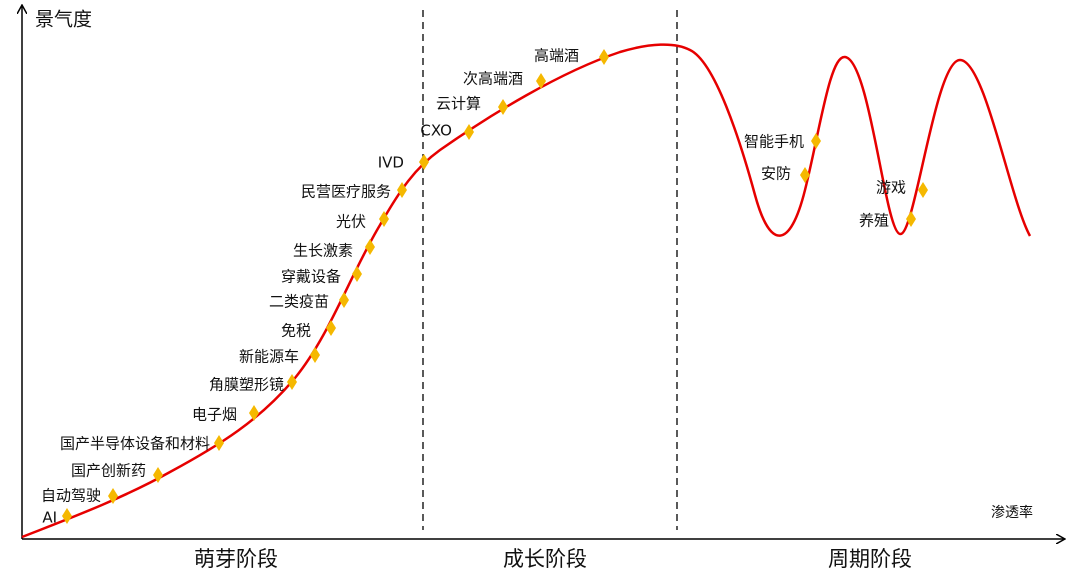 This screenshot has width=1080, height=578. What do you see at coordinates (493, 79) in the screenshot?
I see `point-label: 次高端酒` at bounding box center [493, 79].